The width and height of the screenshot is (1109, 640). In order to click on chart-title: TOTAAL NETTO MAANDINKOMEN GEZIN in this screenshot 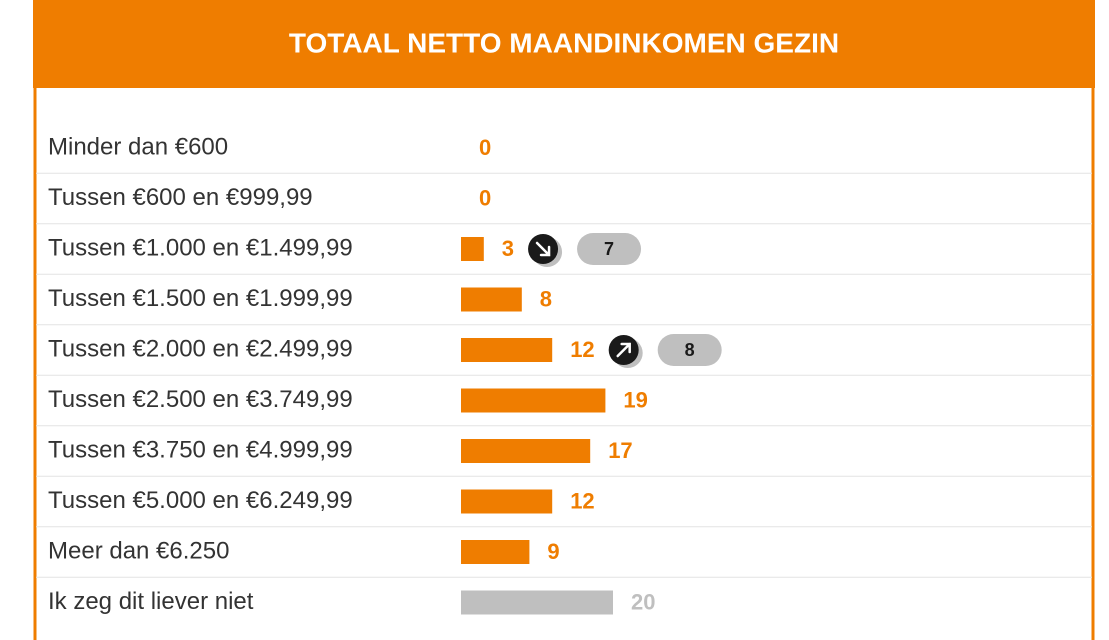, I will do `click(564, 42)`.